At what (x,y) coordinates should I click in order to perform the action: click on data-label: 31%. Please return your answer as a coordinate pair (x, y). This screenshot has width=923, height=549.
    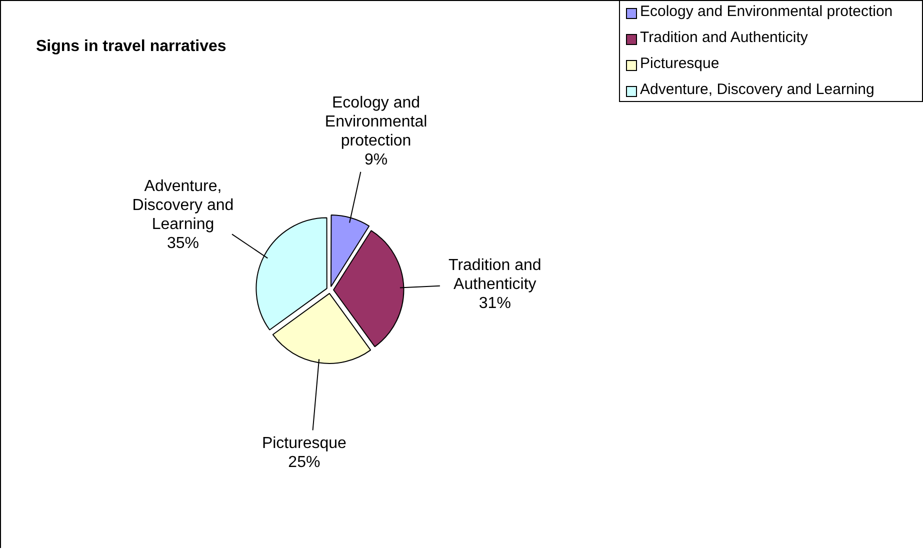
    Looking at the image, I should click on (494, 303).